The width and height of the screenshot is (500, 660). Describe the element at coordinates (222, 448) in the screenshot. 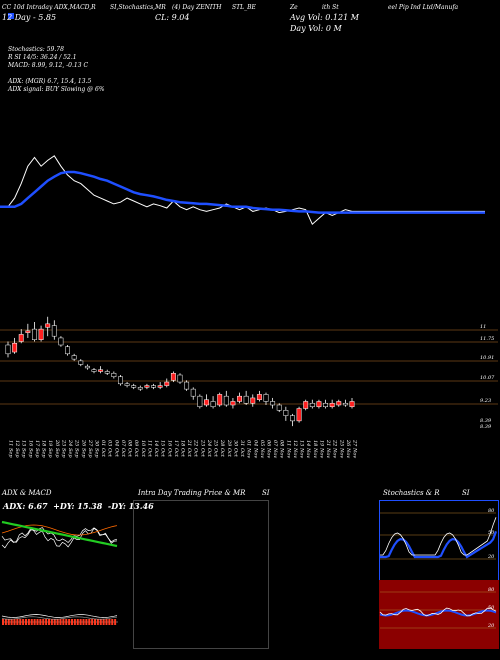

I see `x-tick-label: 28 Oct` at that location.